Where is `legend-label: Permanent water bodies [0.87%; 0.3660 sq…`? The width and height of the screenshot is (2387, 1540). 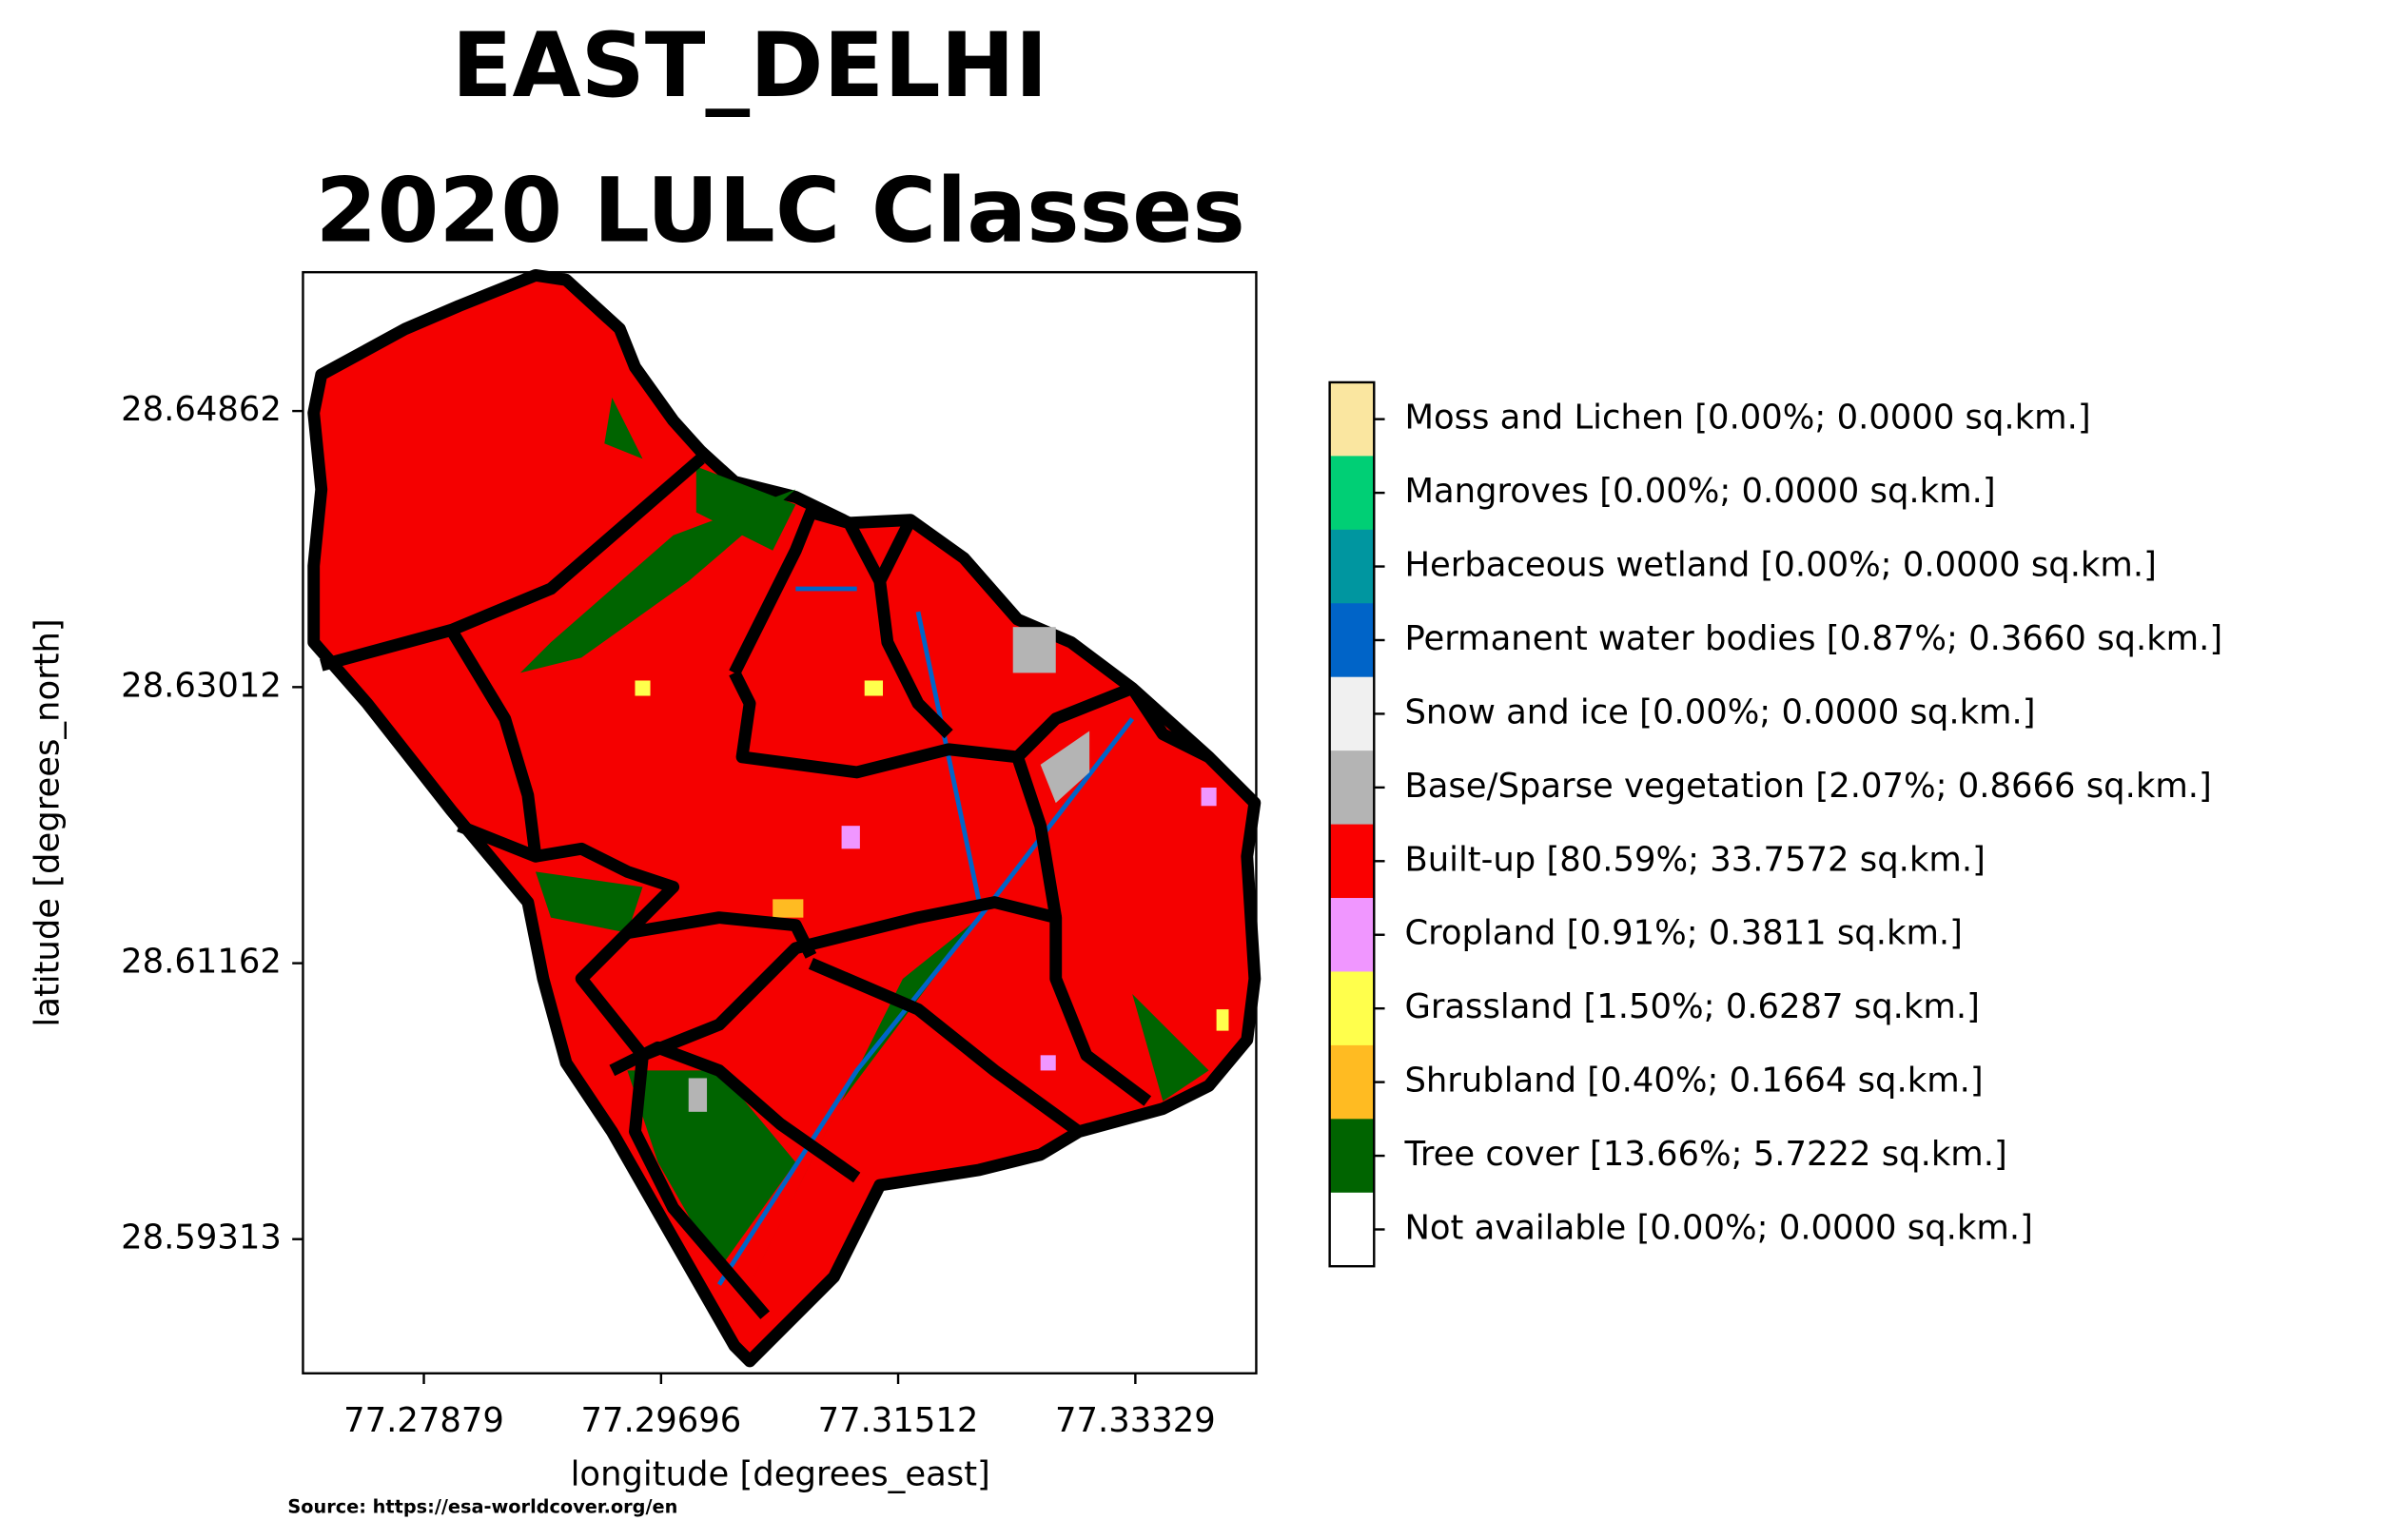
legend-label: Permanent water bodies [0.87%; 0.3660 sq… is located at coordinates (1813, 639).